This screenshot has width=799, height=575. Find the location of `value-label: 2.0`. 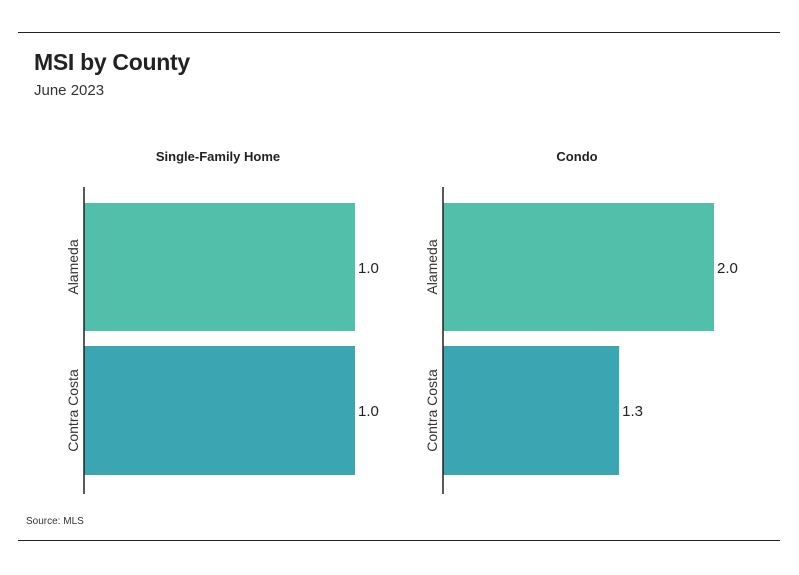

value-label: 2.0 is located at coordinates (727, 268).